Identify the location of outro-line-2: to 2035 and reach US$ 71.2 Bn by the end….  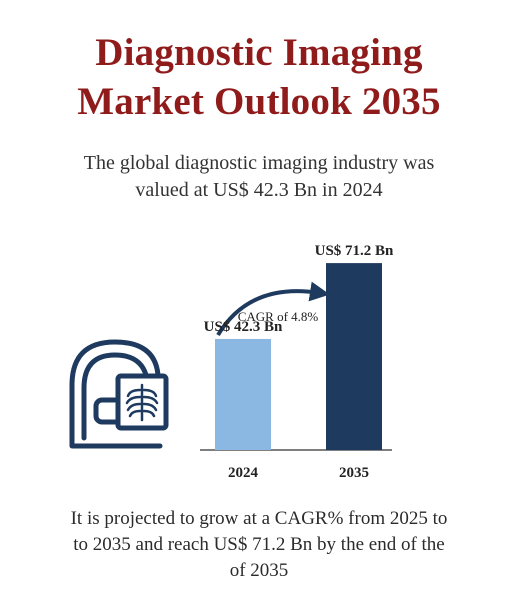
(259, 544).